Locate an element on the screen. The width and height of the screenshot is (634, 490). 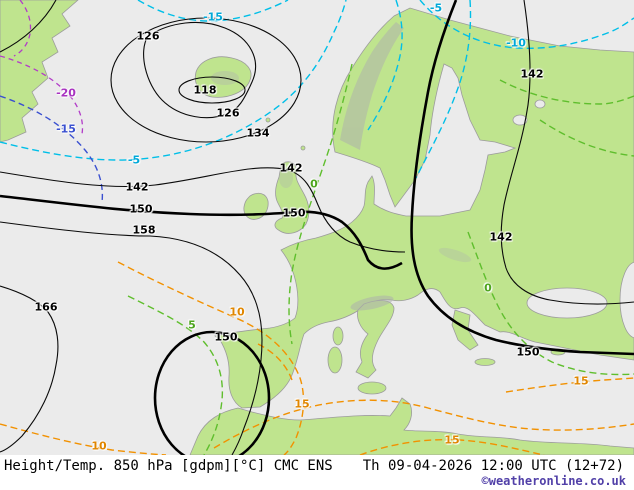
credit-link: ©weatheronline.co.uk is located at coordinates (554, 481).